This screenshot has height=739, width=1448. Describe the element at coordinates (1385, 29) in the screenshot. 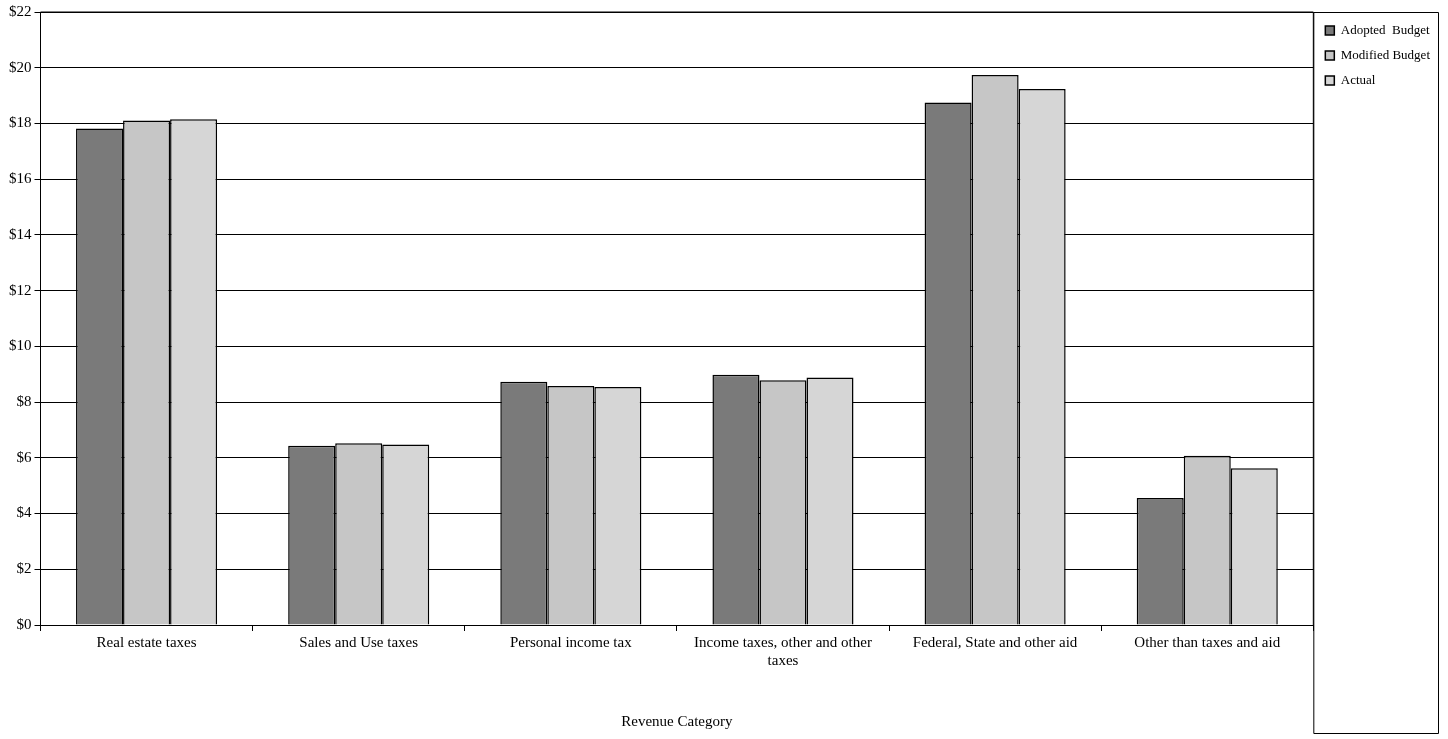

I see `legend-label: Adopted Budget` at that location.